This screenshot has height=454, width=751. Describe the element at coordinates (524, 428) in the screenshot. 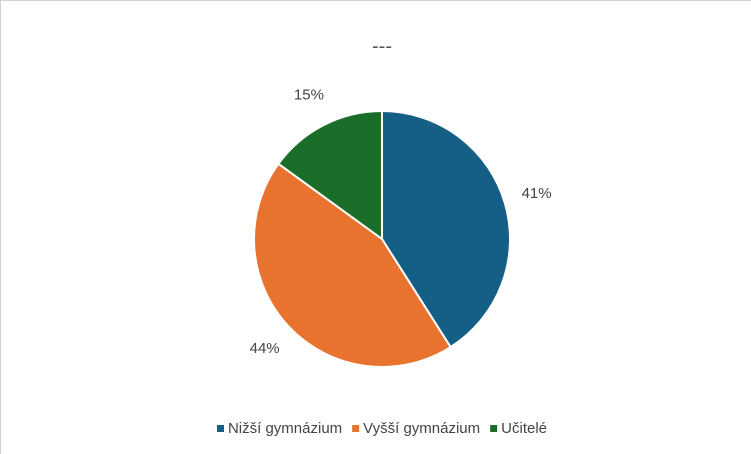

I see `legend-label: Učitelé` at that location.